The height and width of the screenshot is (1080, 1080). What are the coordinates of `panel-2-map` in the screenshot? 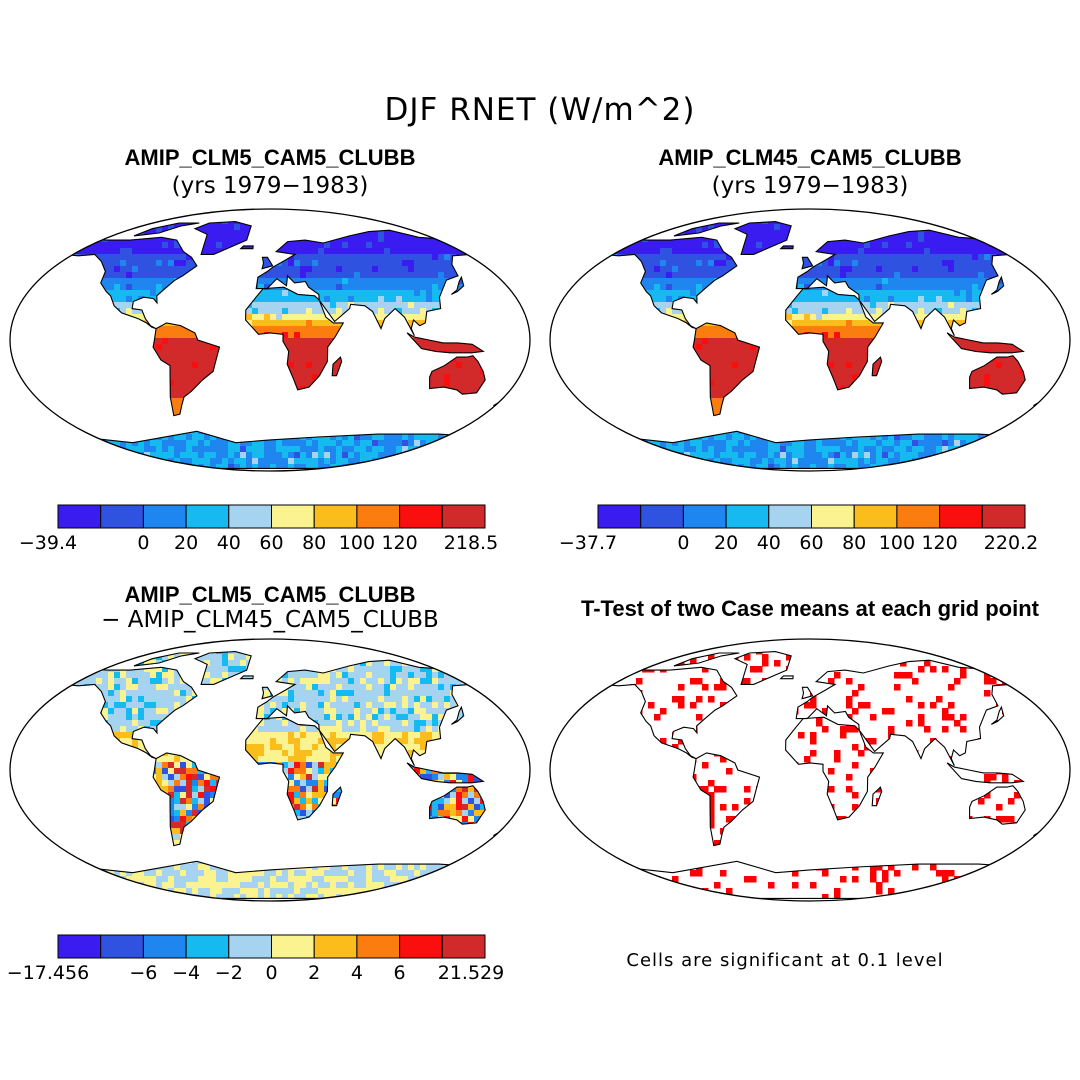 It's located at (810, 340).